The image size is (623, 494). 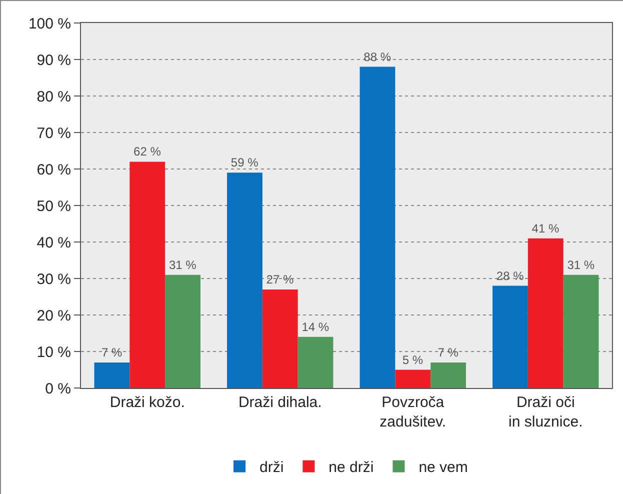 What do you see at coordinates (413, 359) in the screenshot?
I see `data-label: 5 %` at bounding box center [413, 359].